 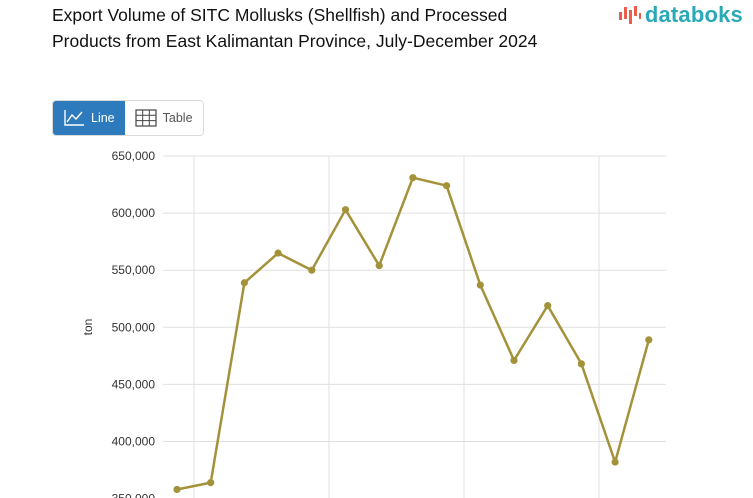 What do you see at coordinates (134, 156) in the screenshot?
I see `y-tick-label: 650,000` at bounding box center [134, 156].